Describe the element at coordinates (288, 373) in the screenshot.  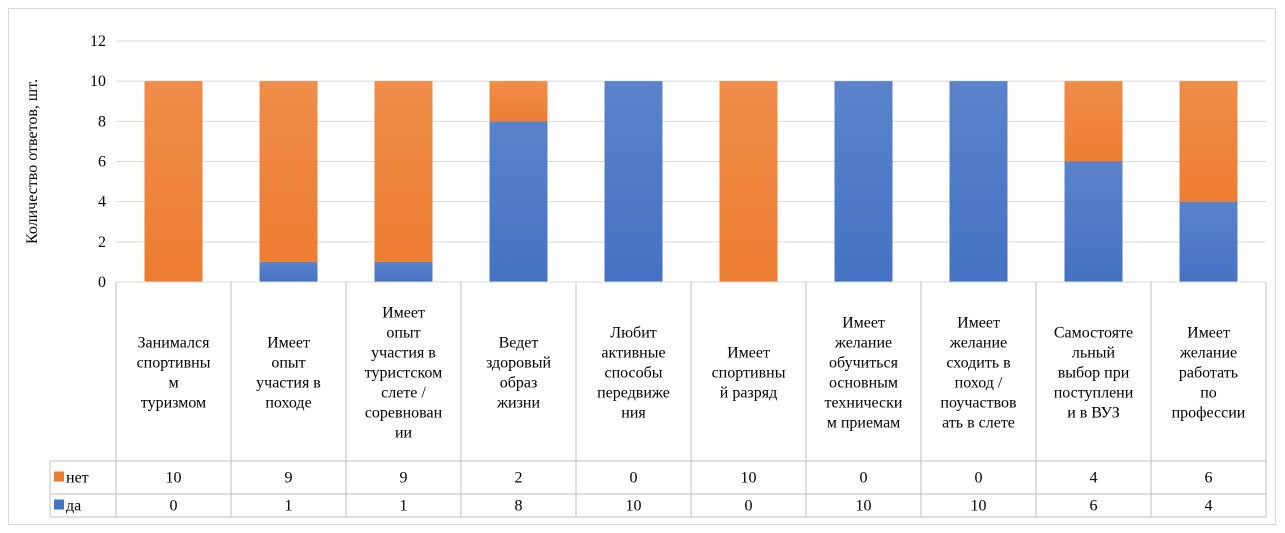
I see `category-label: Имеет опыт участия в походе` at that location.